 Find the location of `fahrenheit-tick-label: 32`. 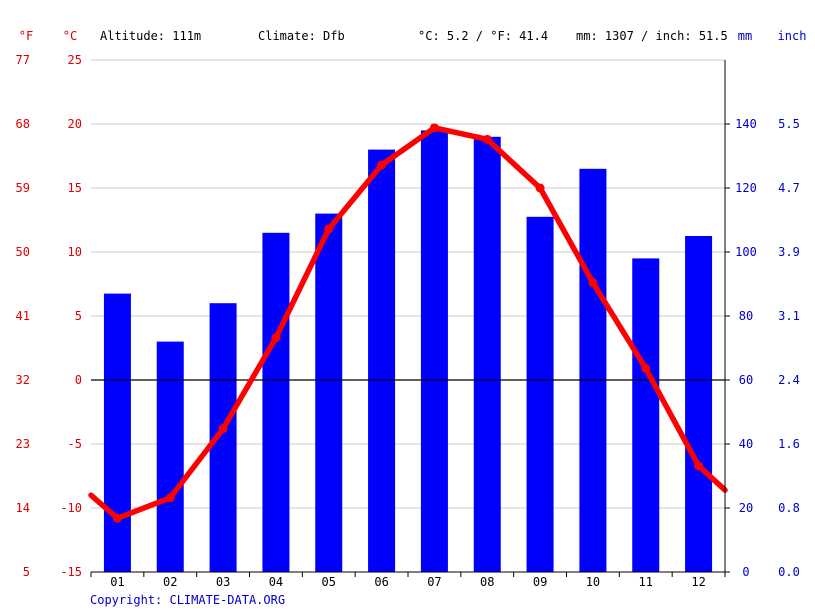

fahrenheit-tick-label: 32 is located at coordinates (23, 380).